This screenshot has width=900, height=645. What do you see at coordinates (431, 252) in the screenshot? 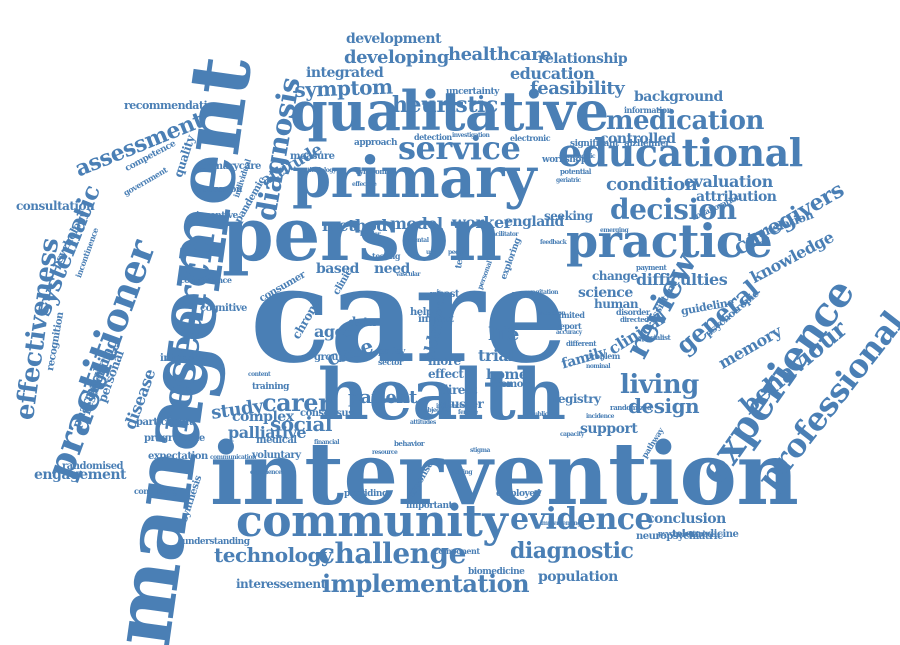
I see `cloud-word: use` at bounding box center [431, 252].